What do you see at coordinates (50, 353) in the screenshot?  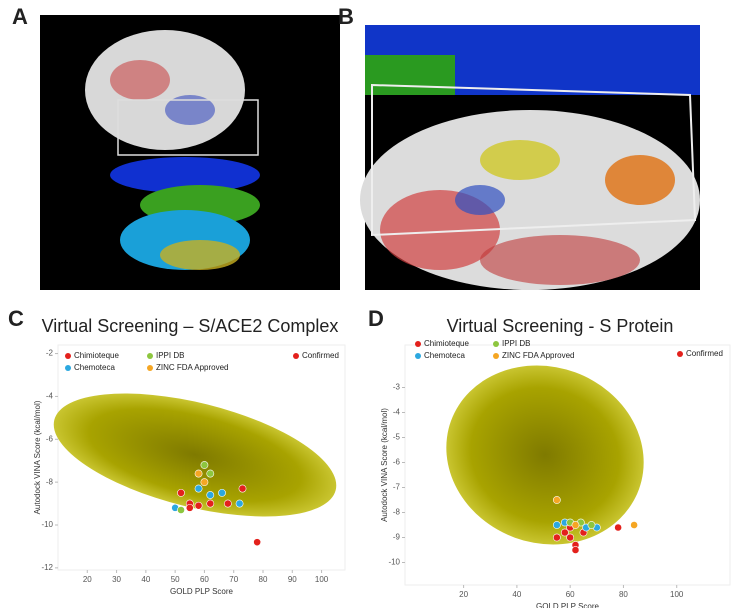 I see `y-tick-label: -2` at bounding box center [50, 353].